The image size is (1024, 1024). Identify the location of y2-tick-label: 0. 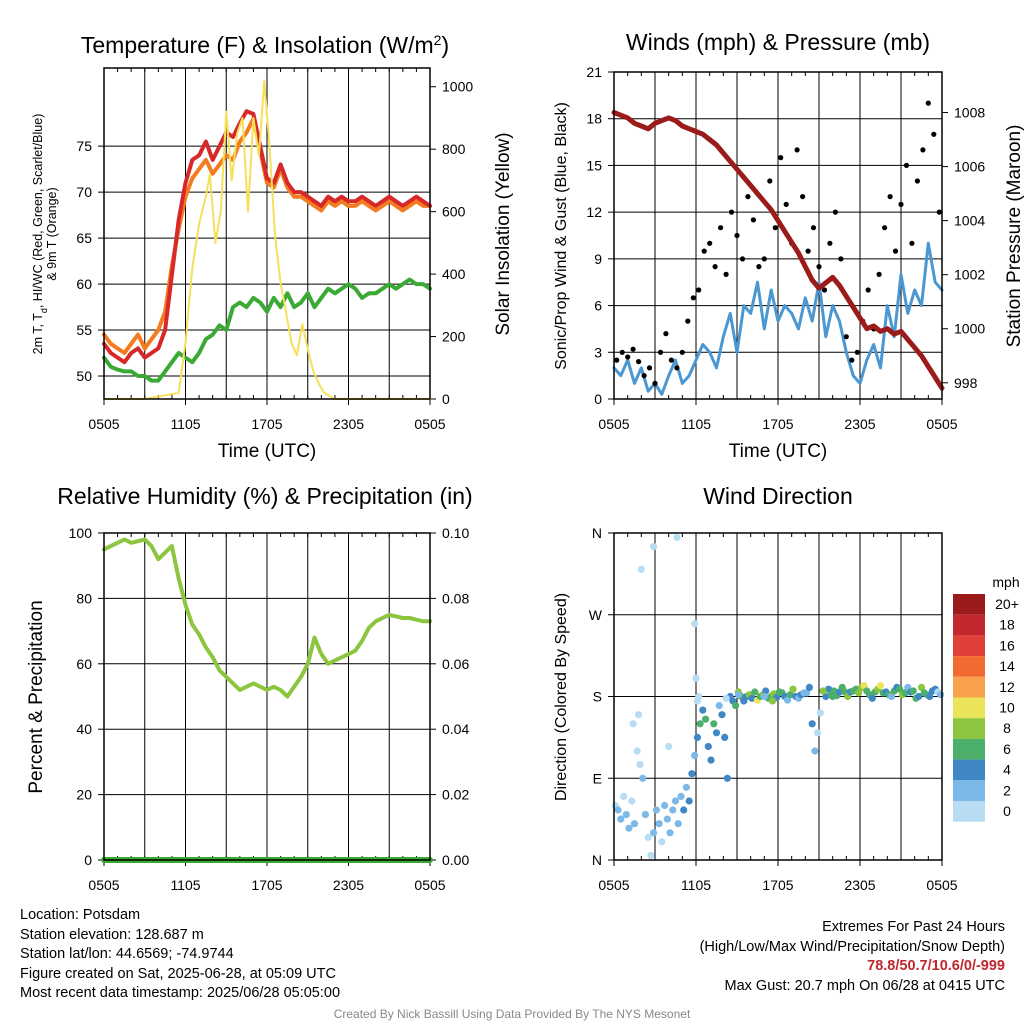
(446, 399).